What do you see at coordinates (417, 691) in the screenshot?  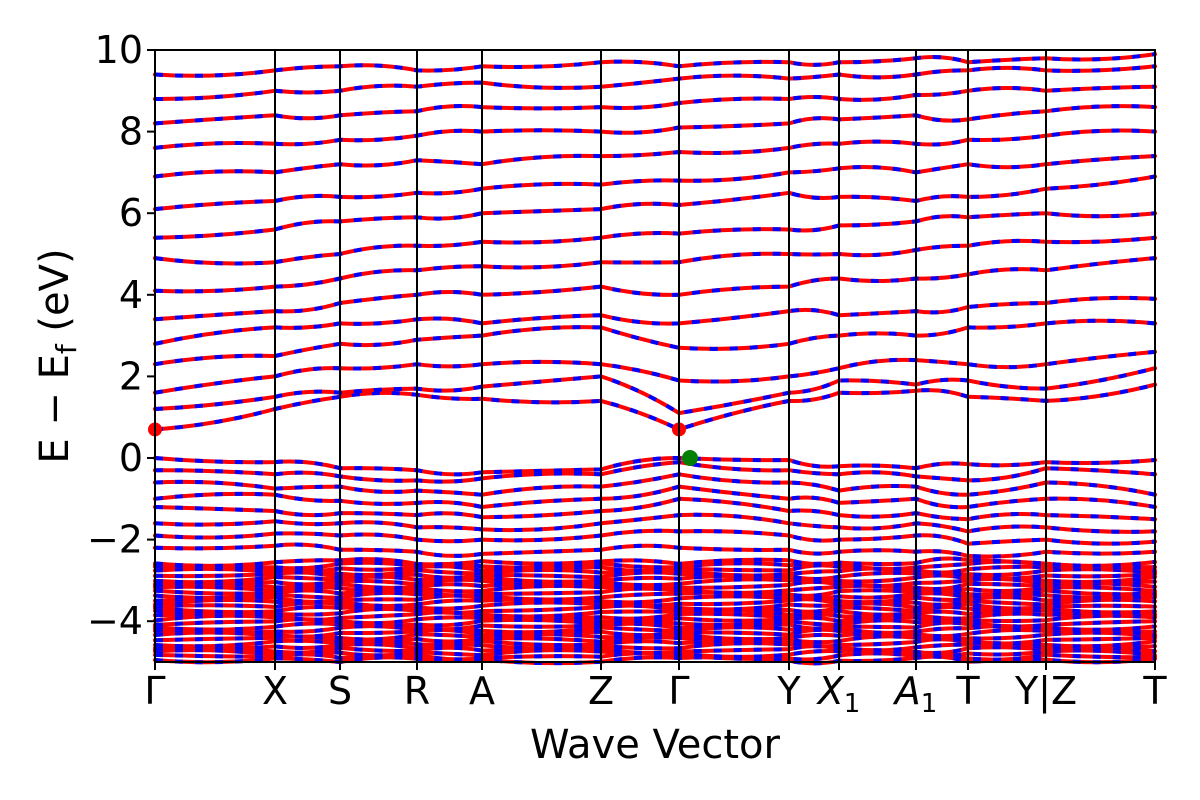 I see `x-tick-label: R` at bounding box center [417, 691].